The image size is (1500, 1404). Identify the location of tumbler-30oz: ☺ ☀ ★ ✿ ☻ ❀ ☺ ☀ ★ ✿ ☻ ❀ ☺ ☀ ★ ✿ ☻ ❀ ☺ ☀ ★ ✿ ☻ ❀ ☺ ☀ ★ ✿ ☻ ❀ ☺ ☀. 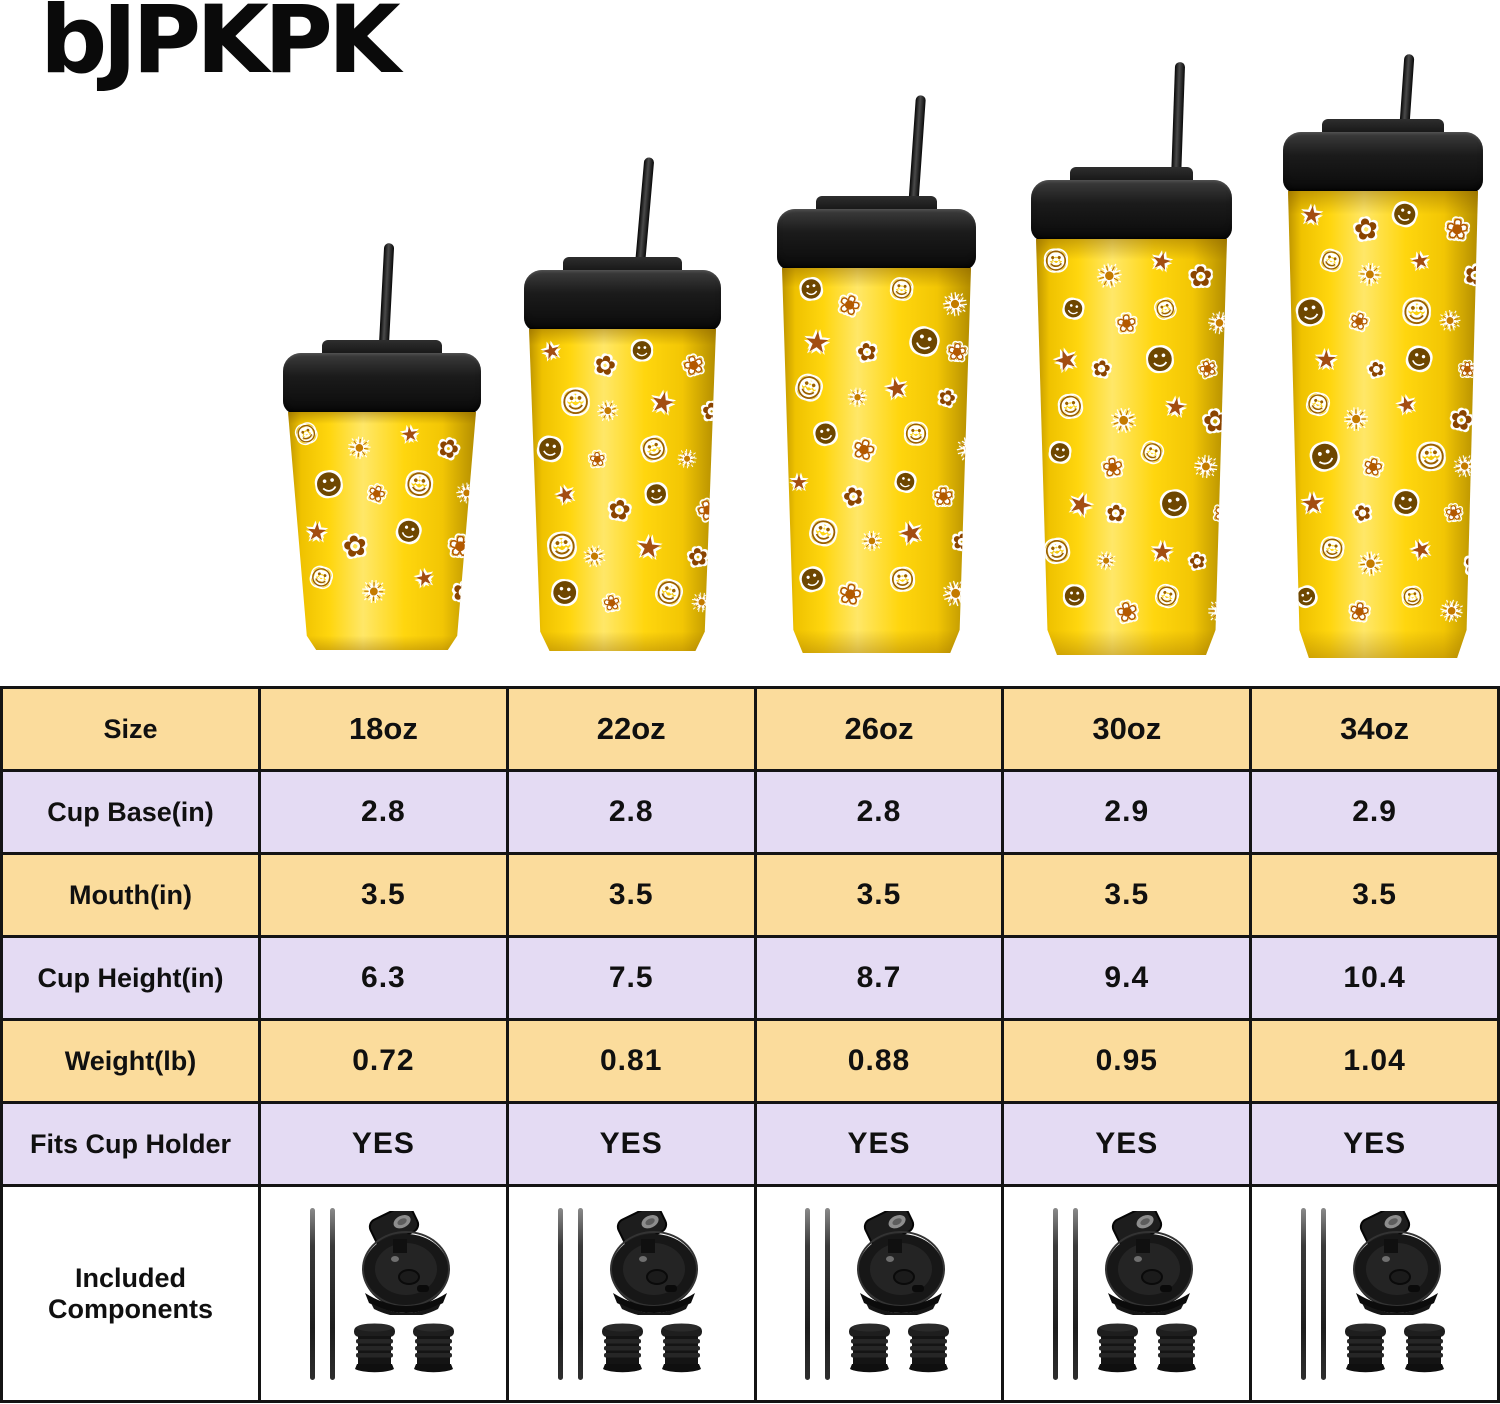
(1131, 343).